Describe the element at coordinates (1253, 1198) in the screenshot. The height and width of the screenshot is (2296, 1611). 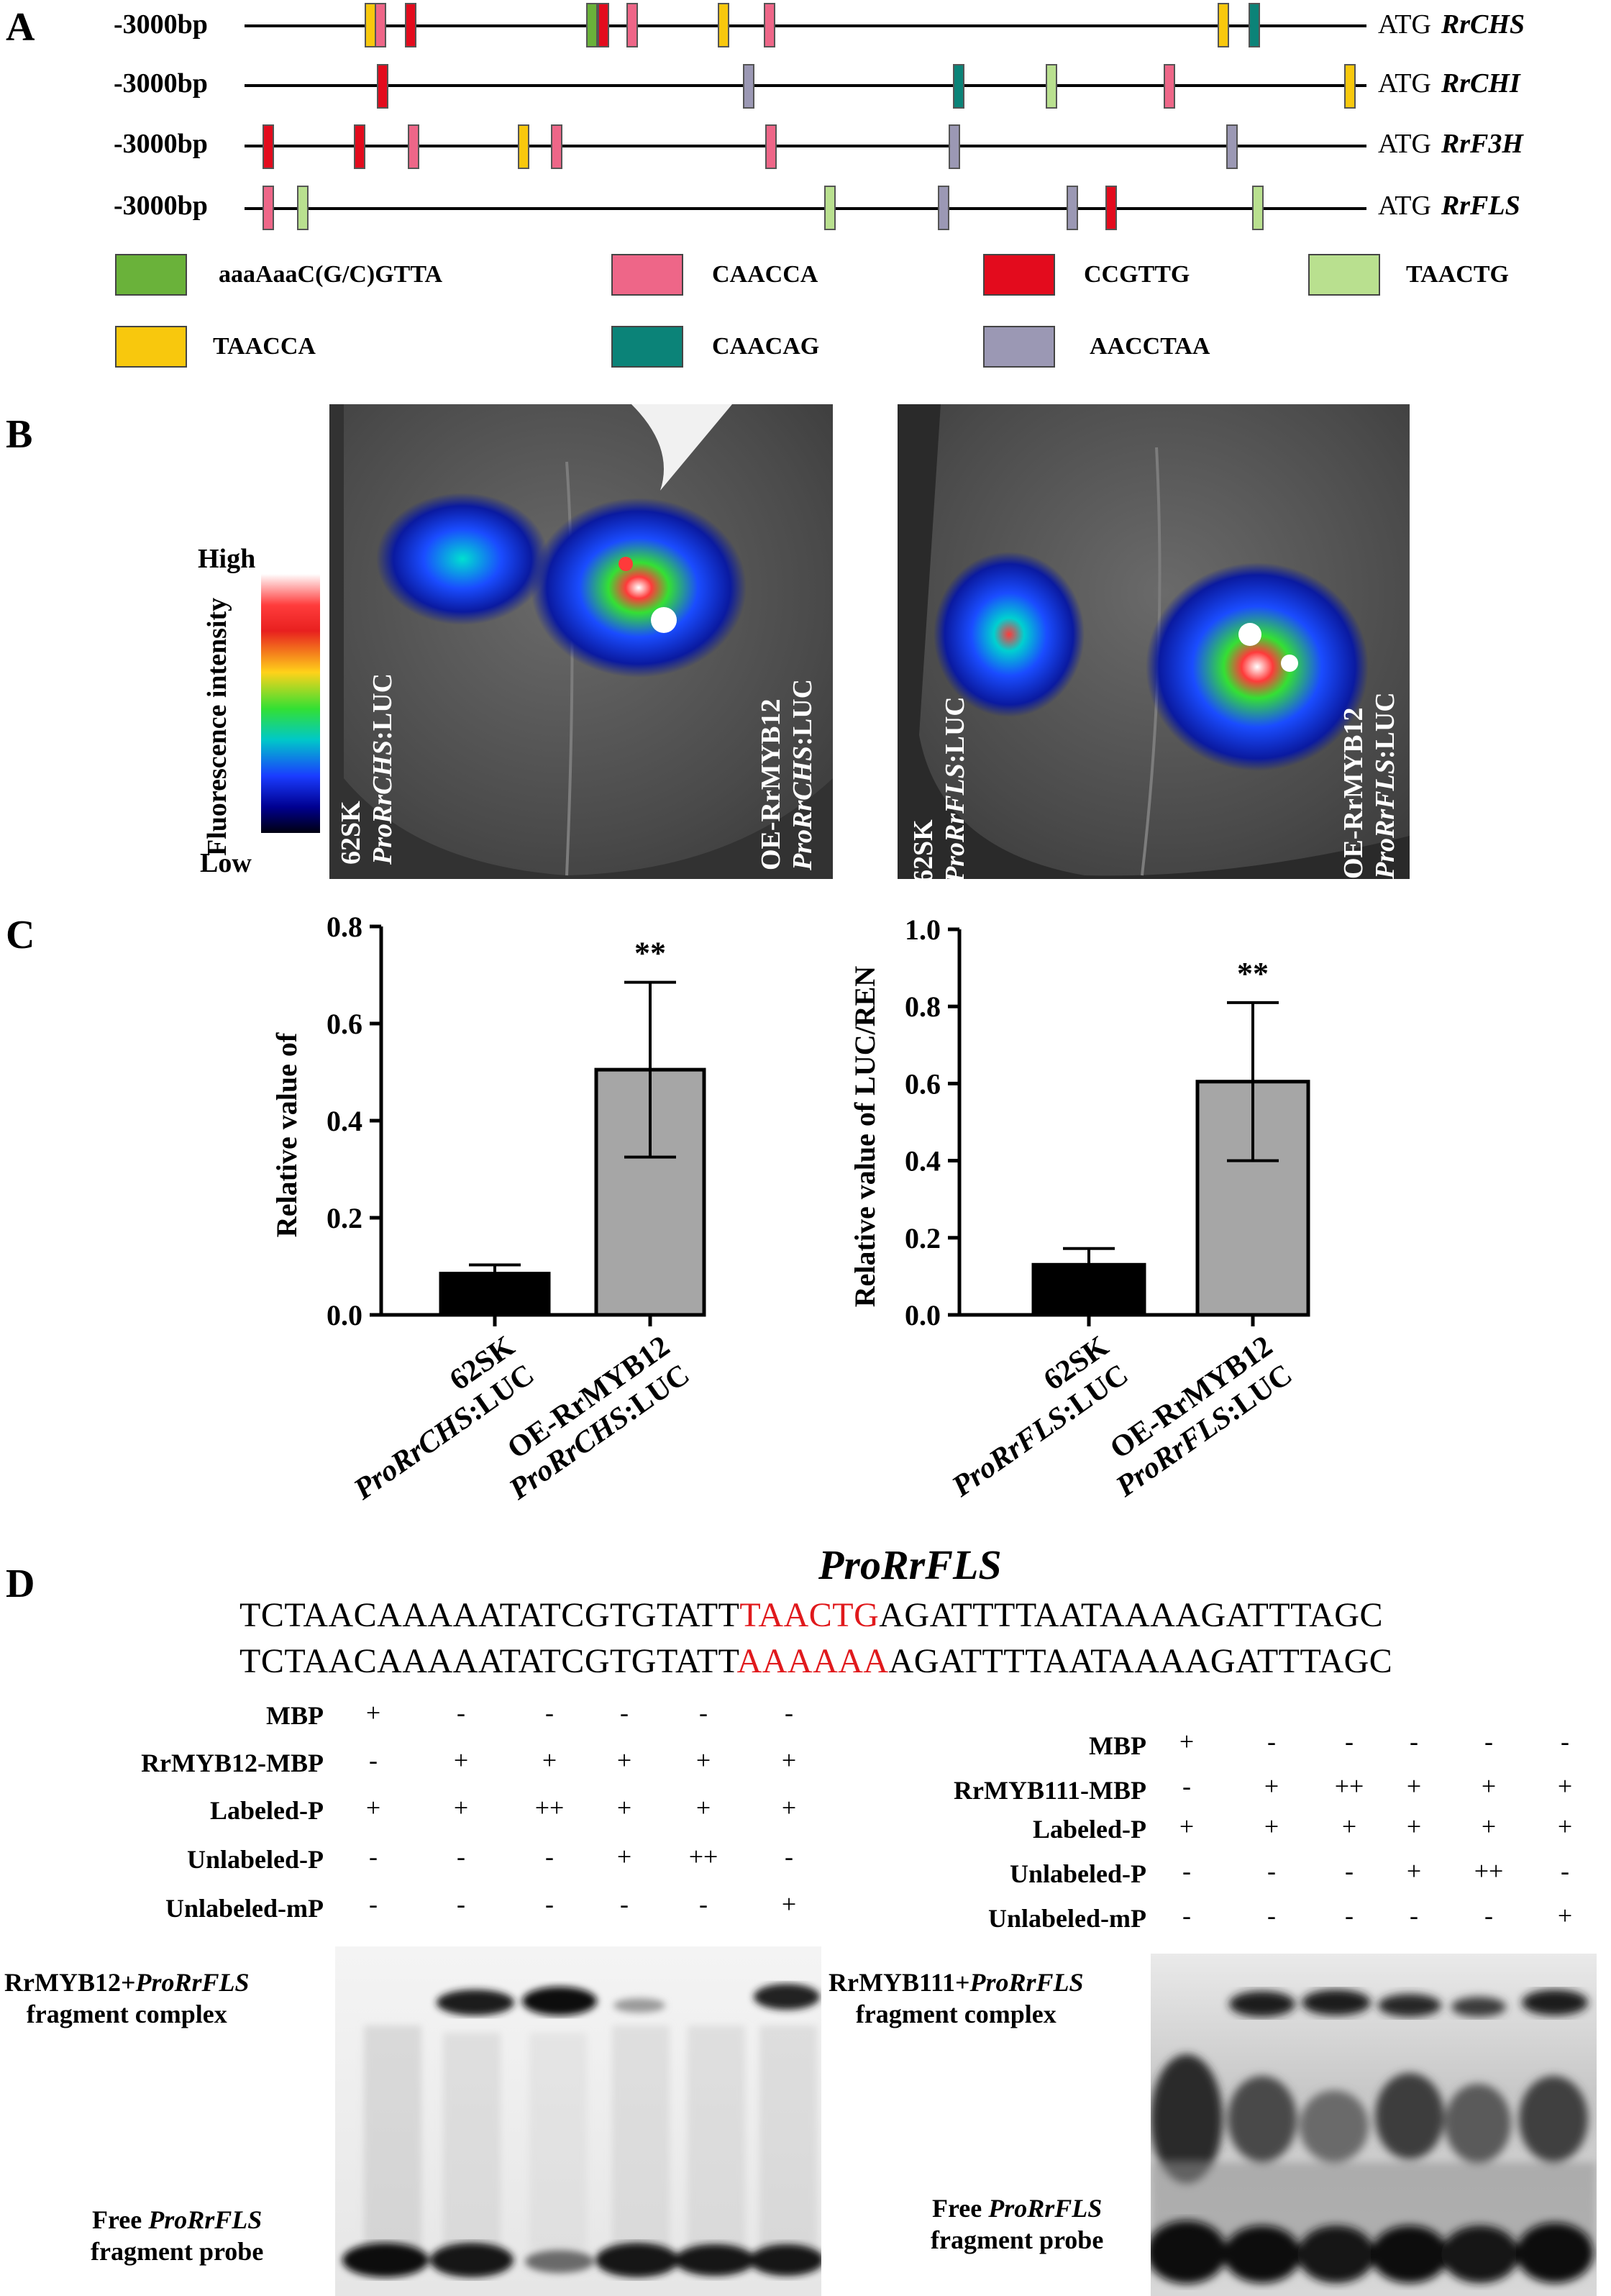
I see `bar` at that location.